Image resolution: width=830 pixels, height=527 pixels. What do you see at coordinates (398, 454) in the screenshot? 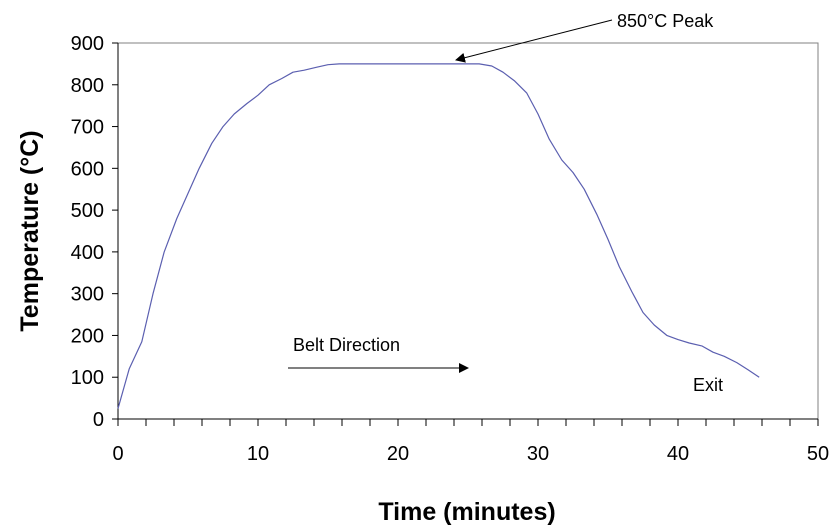
I see `x-tick-label: 20` at bounding box center [398, 454].